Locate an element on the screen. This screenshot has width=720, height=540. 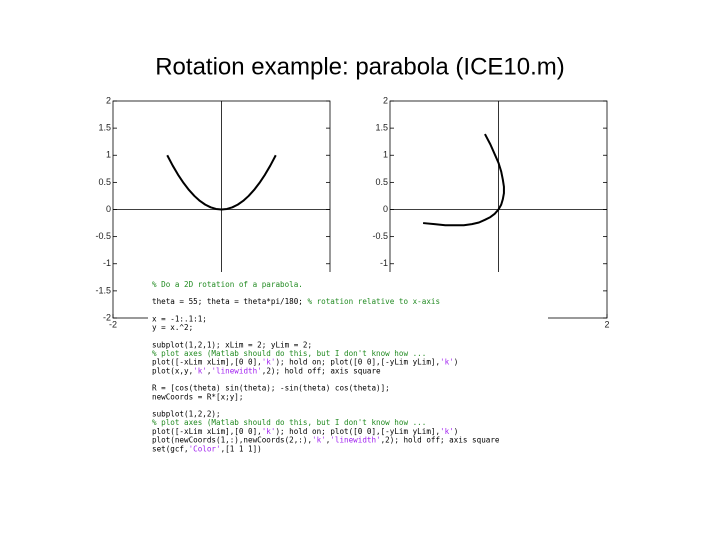
code-line: subplot(1,2,1); xLim = 2; yLim = 2; is located at coordinates (232, 344).